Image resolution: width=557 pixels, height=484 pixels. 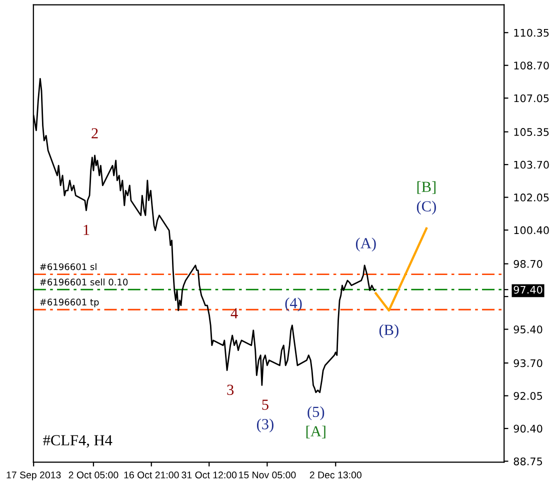 I want to click on annotation: (A), so click(x=366, y=245).